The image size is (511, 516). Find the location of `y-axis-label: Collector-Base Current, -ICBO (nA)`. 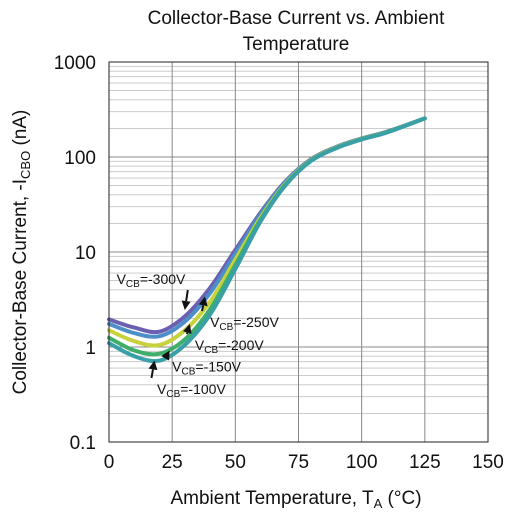

y-axis-label: Collector-Base Current, -ICBO (nA) is located at coordinates (21, 252).